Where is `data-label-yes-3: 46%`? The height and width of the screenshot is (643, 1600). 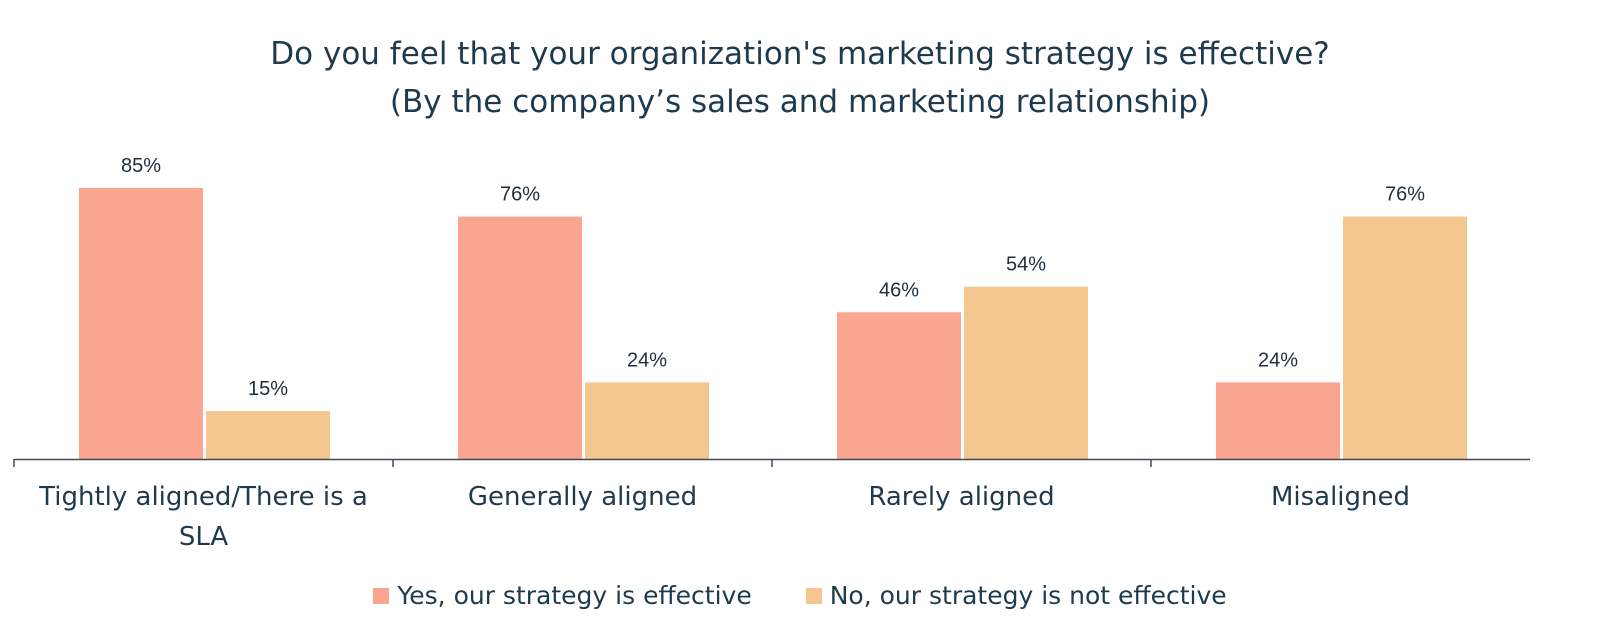
data-label-yes-3: 46% is located at coordinates (899, 290).